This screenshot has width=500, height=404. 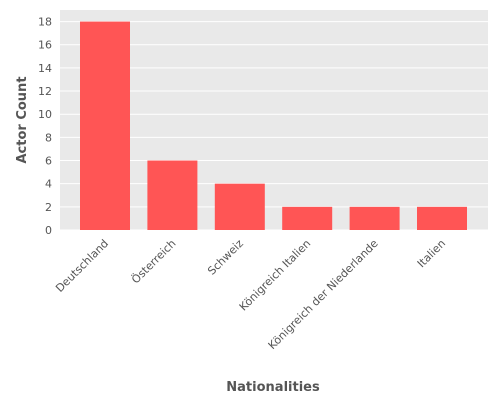 I want to click on y-axis-title: Actor Count, so click(x=22, y=119).